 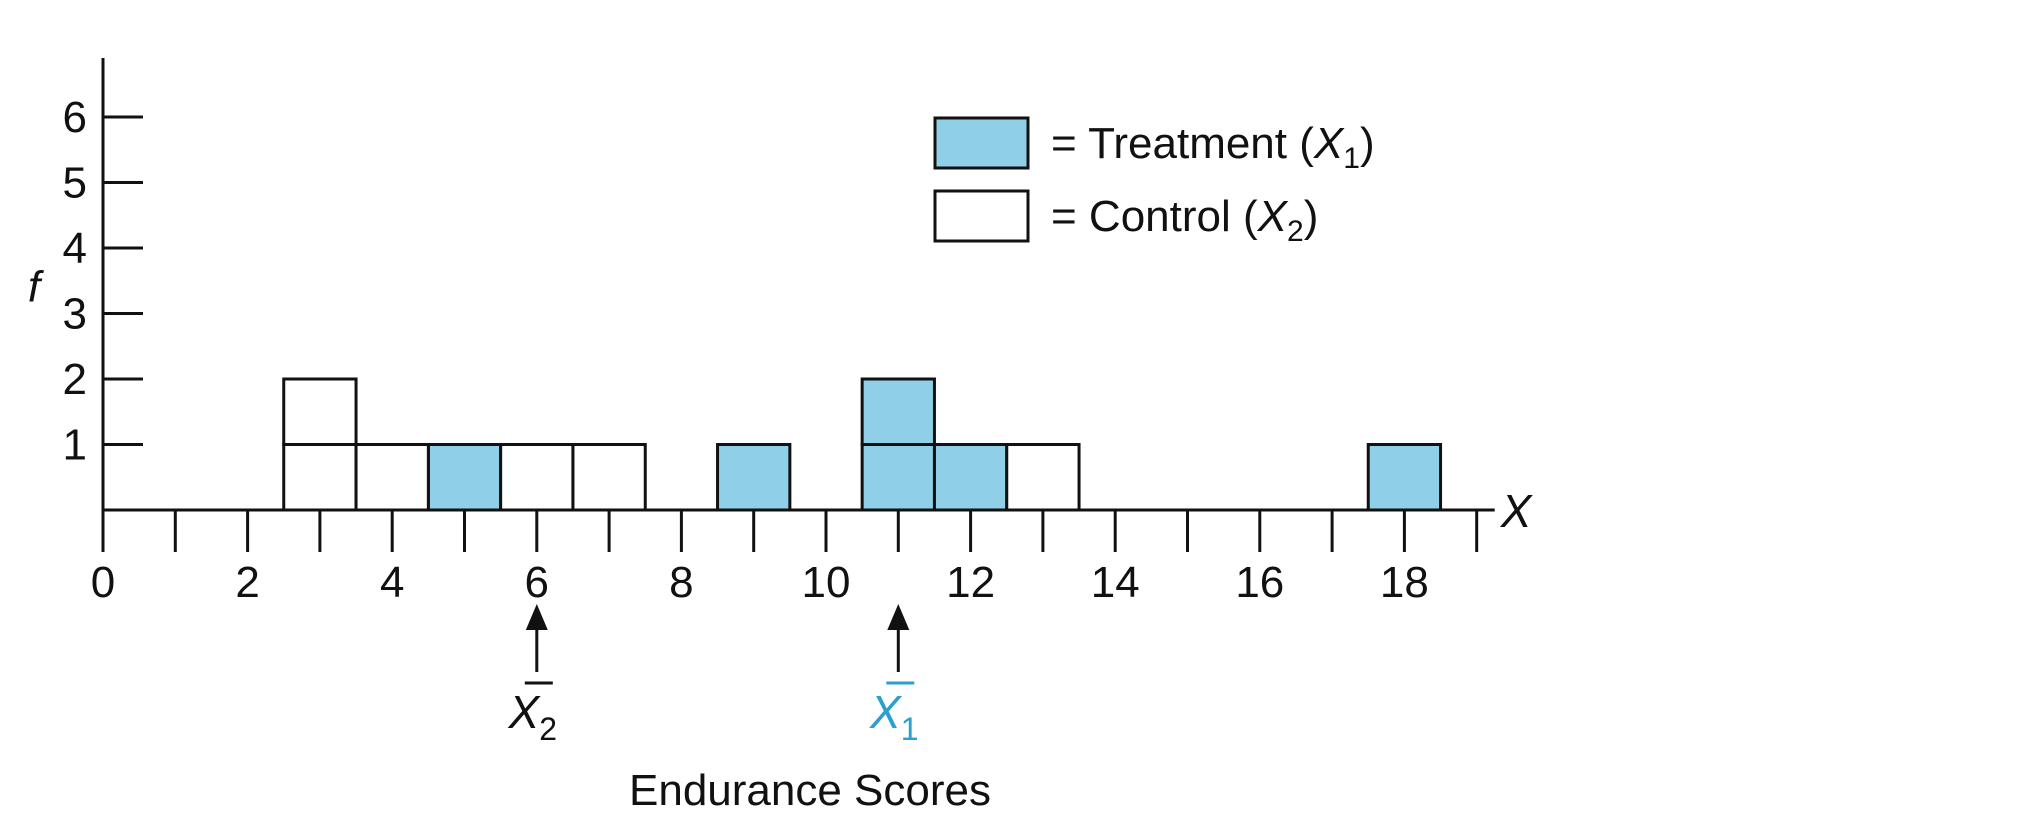 I want to click on legend-control-label: = Control (X2), so click(x=1184, y=220).